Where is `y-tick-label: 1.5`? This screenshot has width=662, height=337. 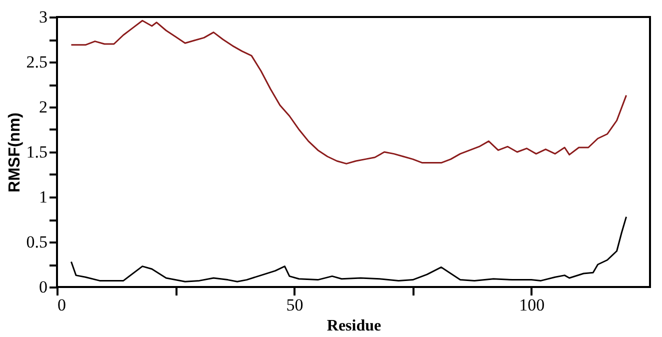 y-tick-label: 1.5 is located at coordinates (37, 152).